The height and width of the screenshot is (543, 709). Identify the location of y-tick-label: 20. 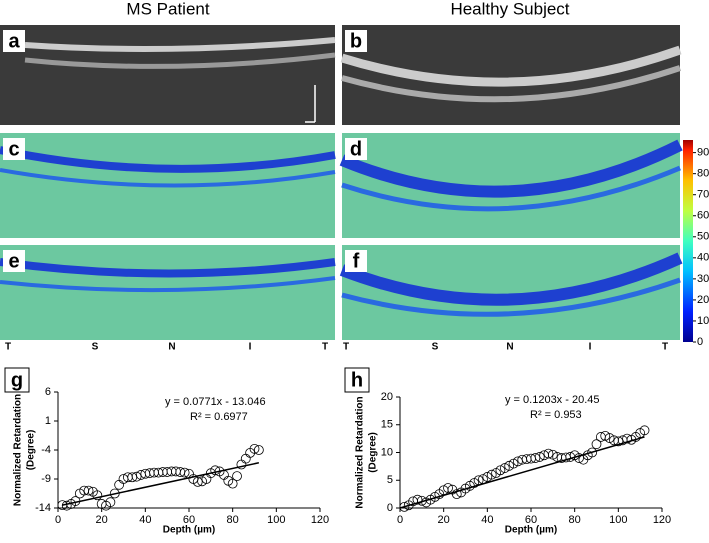
(387, 397).